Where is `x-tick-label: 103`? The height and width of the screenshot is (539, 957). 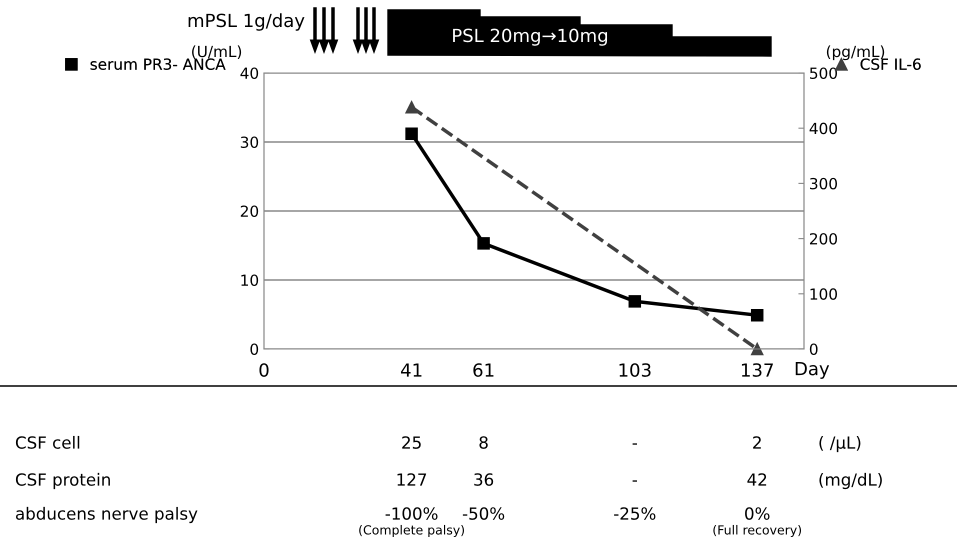 x-tick-label: 103 is located at coordinates (635, 370).